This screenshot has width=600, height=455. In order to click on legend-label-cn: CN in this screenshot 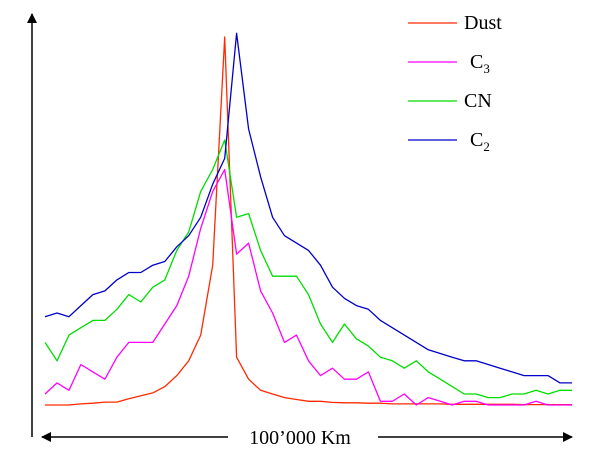, I will do `click(478, 101)`.